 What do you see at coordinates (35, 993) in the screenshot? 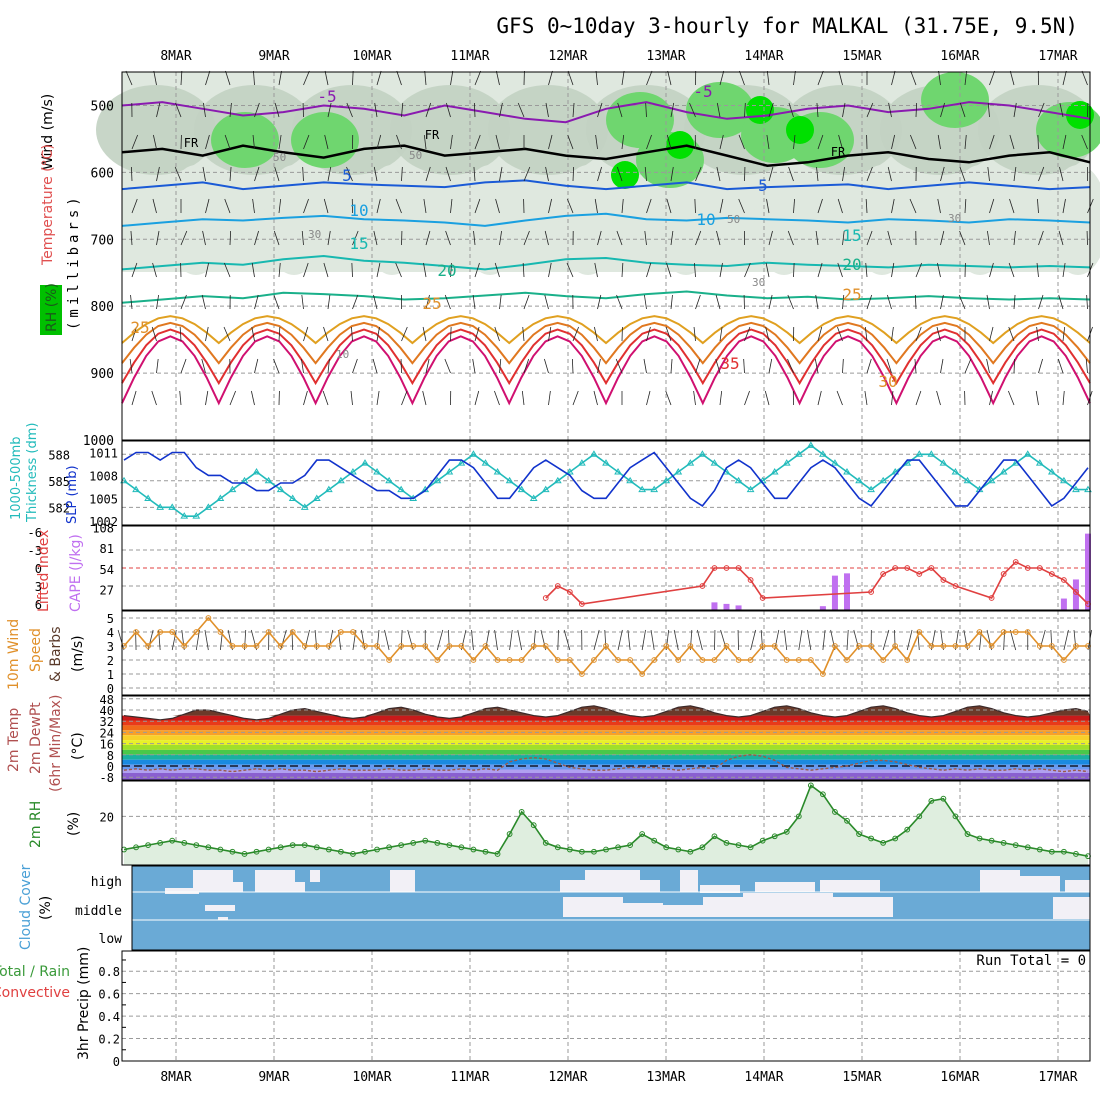
I see `precip-axis-label-2: Convective` at bounding box center [35, 993].